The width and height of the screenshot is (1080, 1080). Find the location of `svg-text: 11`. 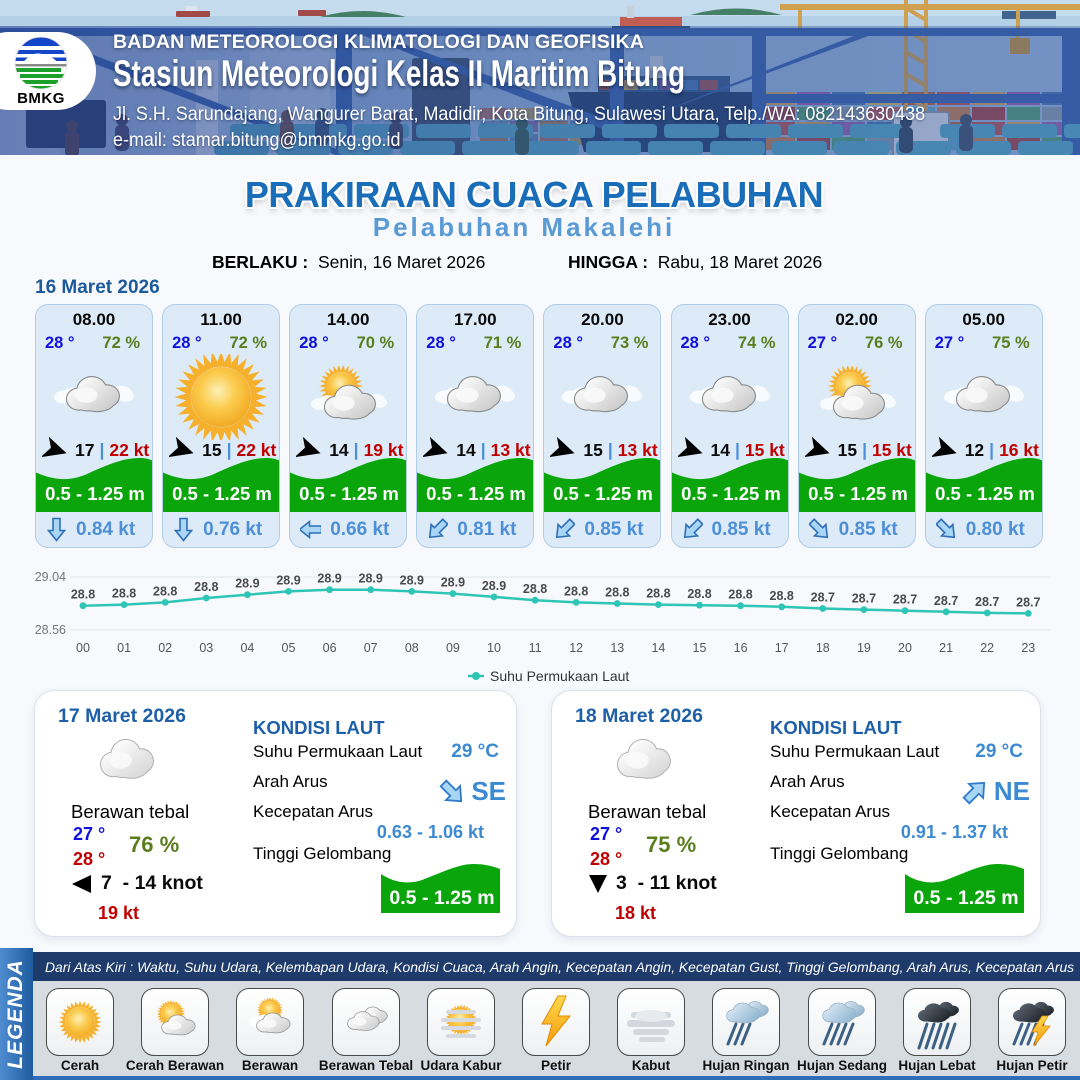

svg-text: 11 is located at coordinates (535, 648).